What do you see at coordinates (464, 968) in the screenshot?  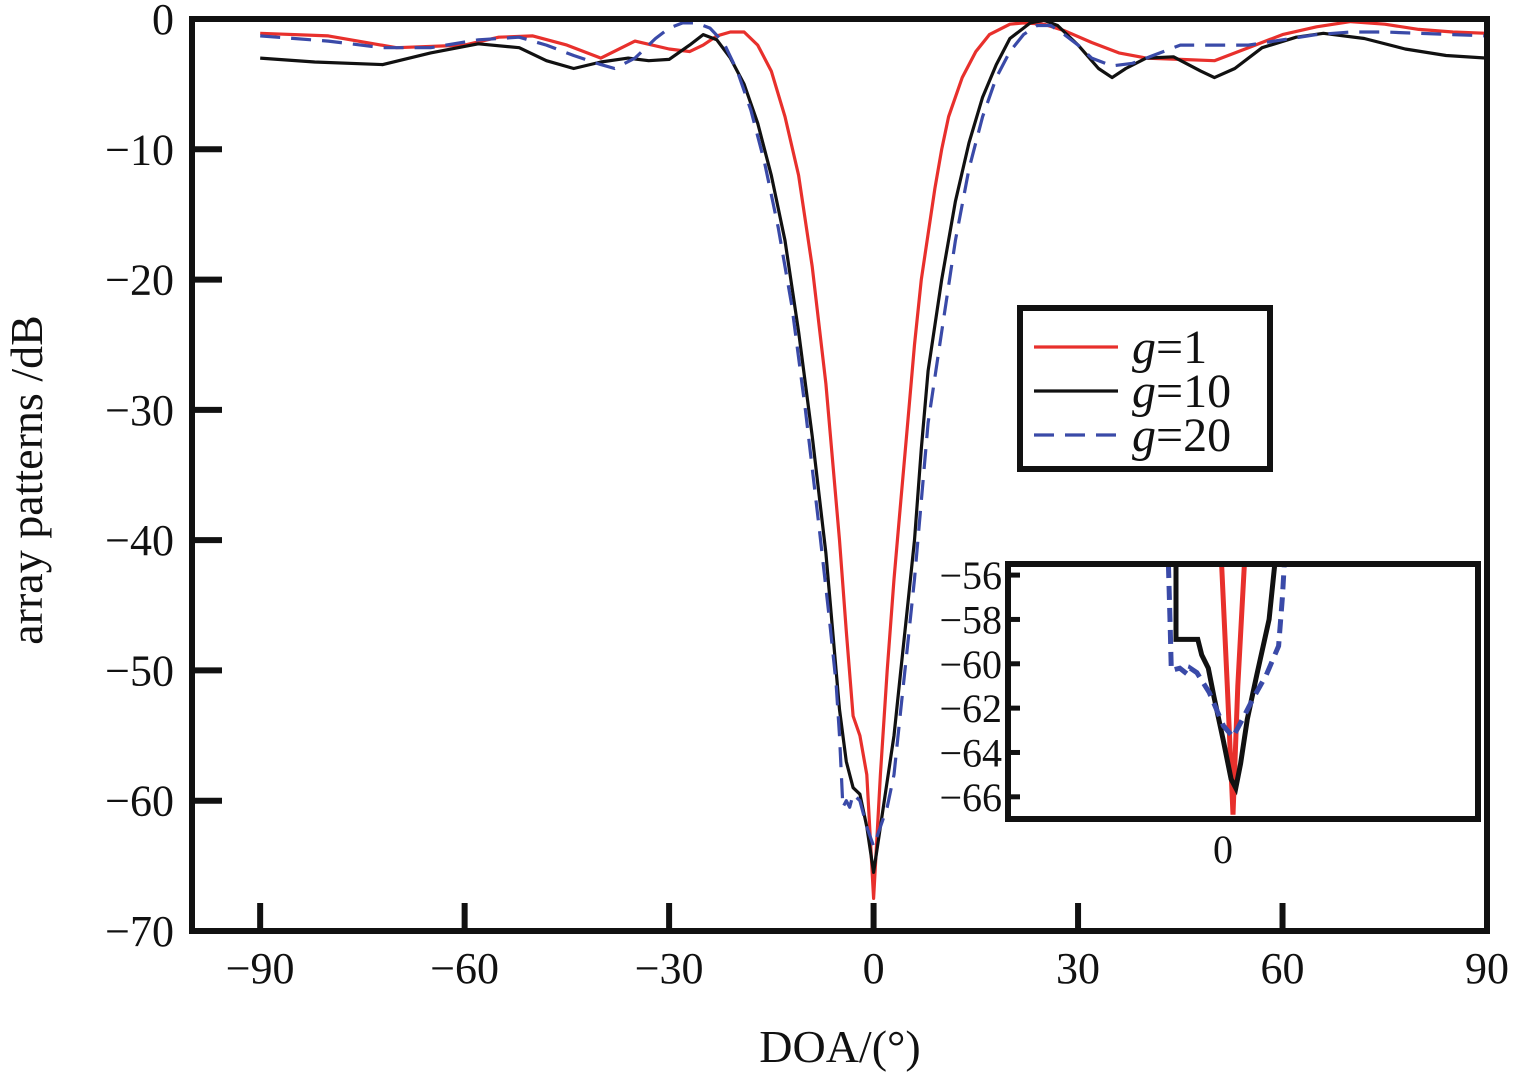 I see `x-tick-label: −60` at bounding box center [464, 968].